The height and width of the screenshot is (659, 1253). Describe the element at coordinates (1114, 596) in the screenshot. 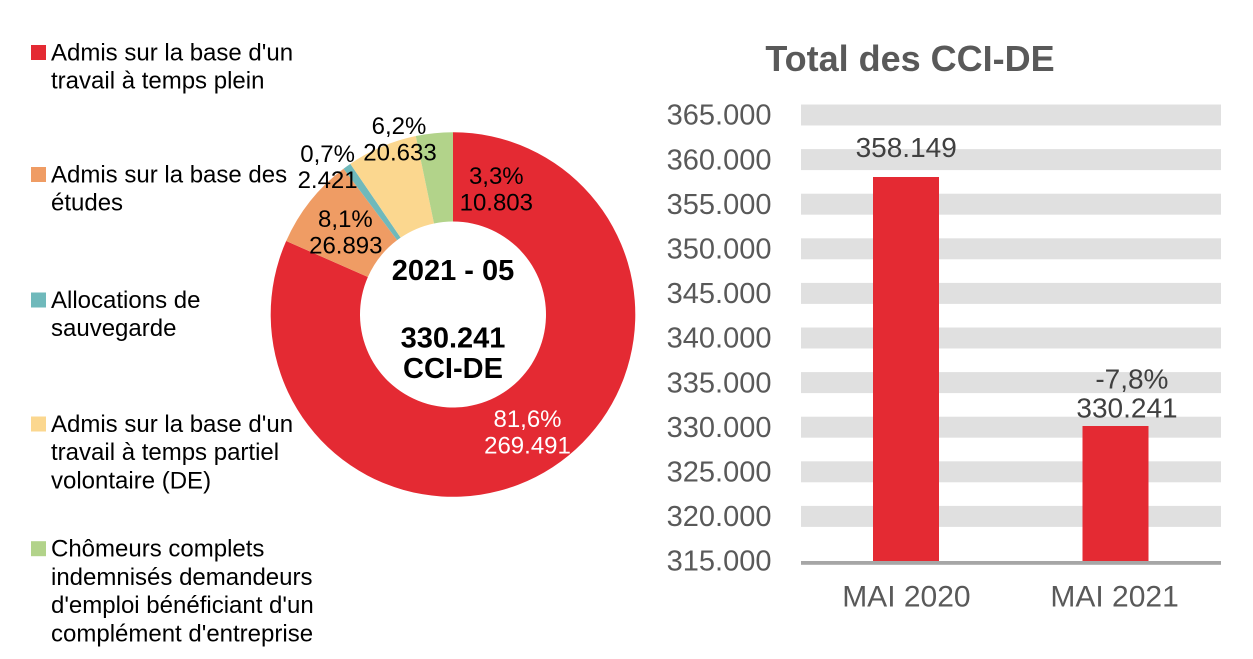

I see `svg-text: MAI 2021` at that location.